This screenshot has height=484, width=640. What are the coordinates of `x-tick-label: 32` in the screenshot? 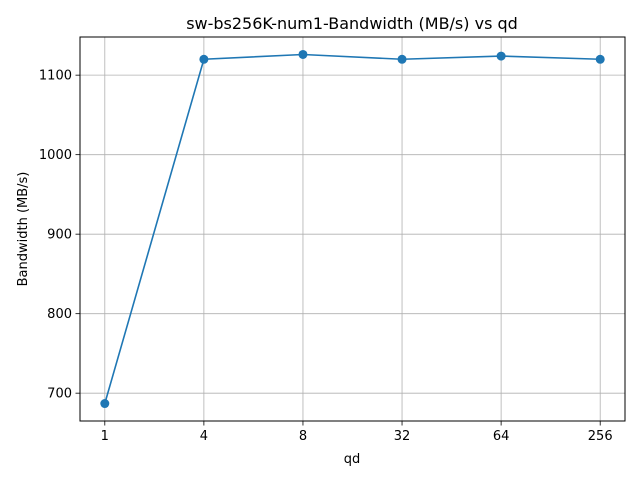 It's located at (402, 436).